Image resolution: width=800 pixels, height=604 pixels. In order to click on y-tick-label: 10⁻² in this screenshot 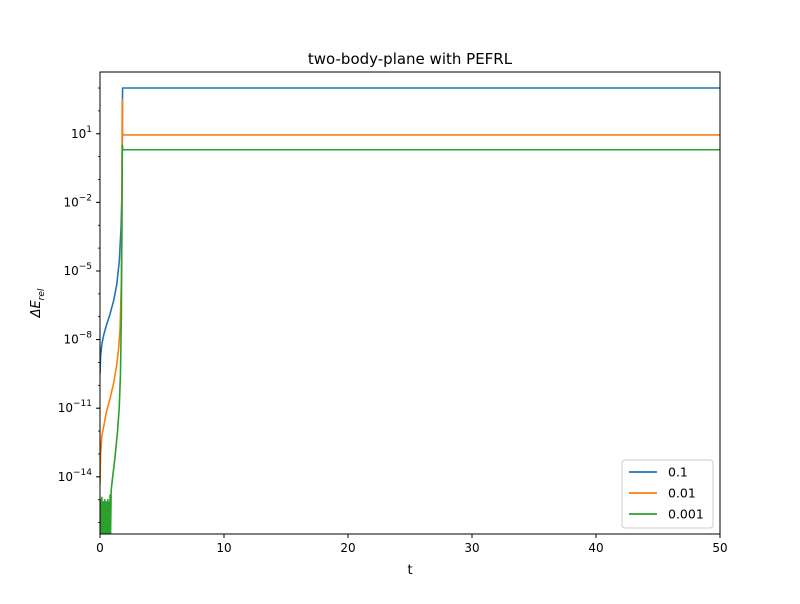, I will do `click(77, 201)`.